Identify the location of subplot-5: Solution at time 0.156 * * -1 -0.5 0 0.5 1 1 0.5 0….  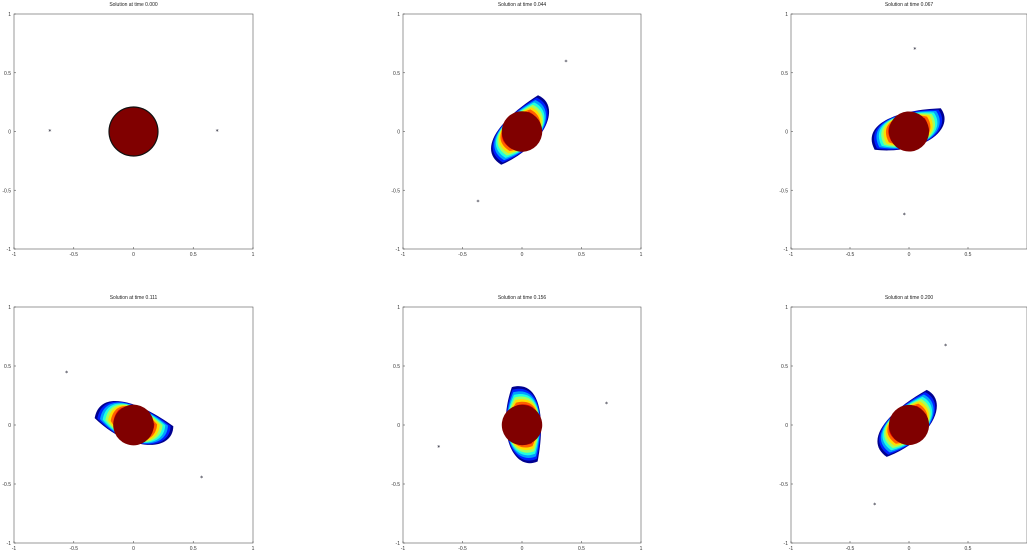
(516, 423).